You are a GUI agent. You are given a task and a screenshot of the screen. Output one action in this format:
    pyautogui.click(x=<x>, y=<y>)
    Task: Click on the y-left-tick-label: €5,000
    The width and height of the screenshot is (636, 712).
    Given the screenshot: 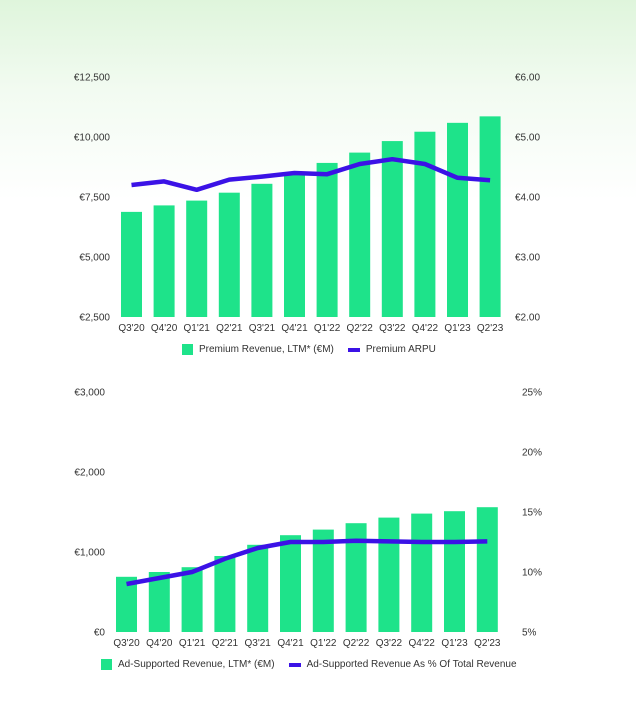 What is the action you would take?
    pyautogui.click(x=94, y=258)
    